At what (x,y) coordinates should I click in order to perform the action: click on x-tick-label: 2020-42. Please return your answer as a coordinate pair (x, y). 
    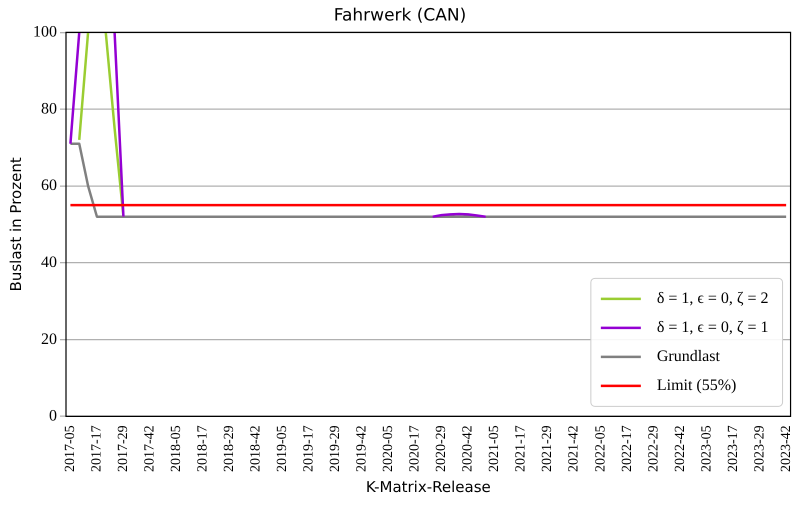
    Looking at the image, I should click on (468, 448).